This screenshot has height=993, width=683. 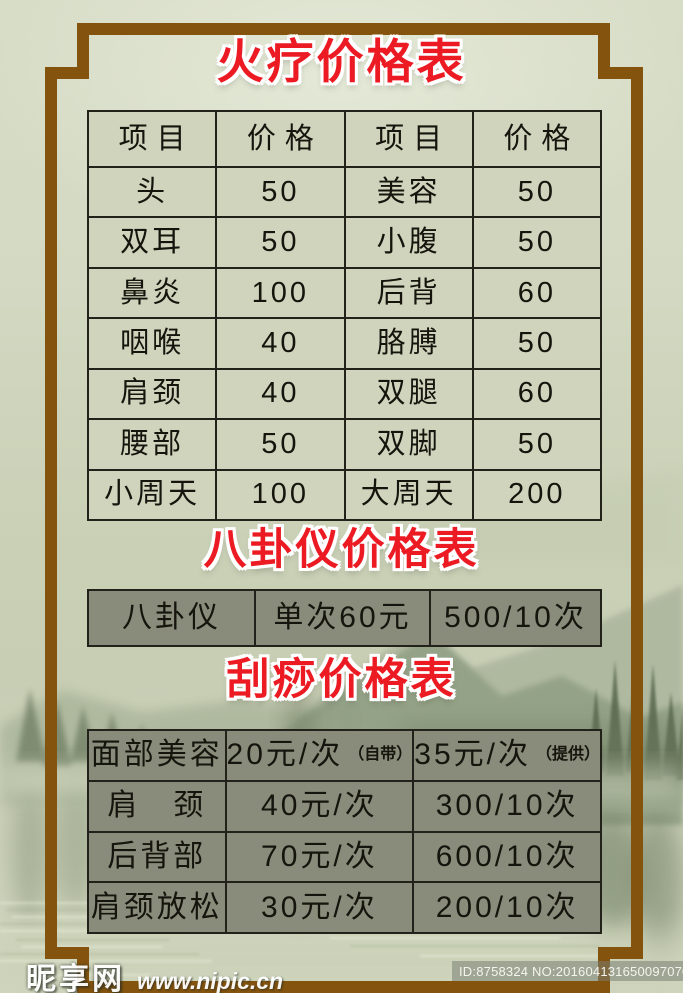 What do you see at coordinates (472, 755) in the screenshot?
I see `price-text: 35元/次` at bounding box center [472, 755].